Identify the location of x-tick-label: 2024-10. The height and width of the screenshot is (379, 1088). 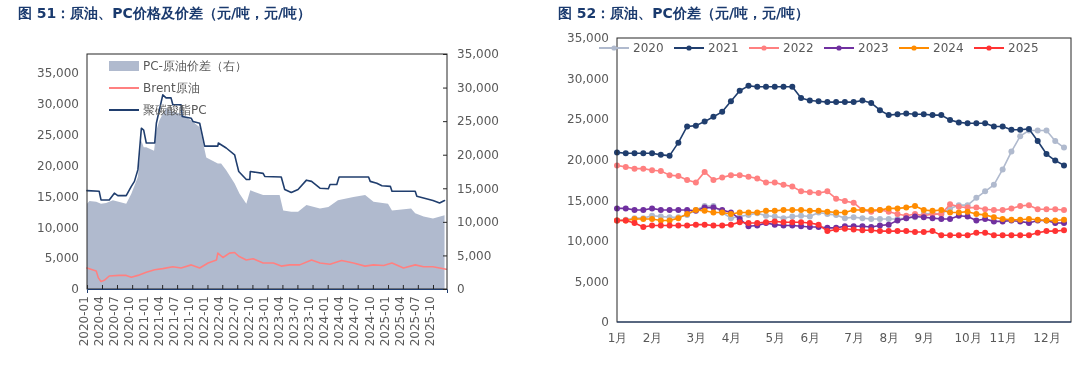
(369, 321).